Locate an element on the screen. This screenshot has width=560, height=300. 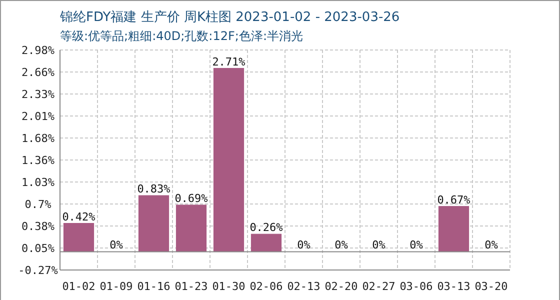
chart-subtitle: 等级:优等品;粗细:40D;孔数:12F;色泽:半消光 is located at coordinates (181, 36).